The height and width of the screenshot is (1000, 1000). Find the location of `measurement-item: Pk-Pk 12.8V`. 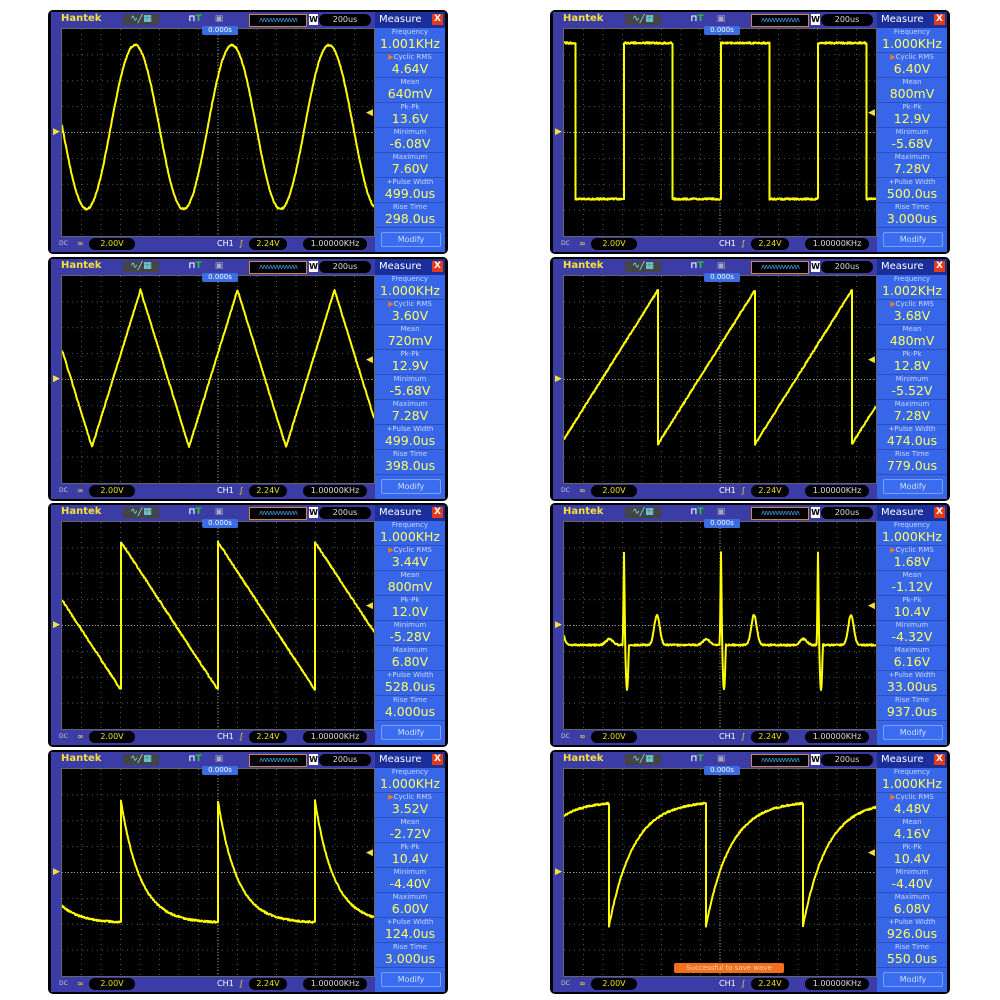

measurement-item: Pk-Pk 12.8V is located at coordinates (912, 362).